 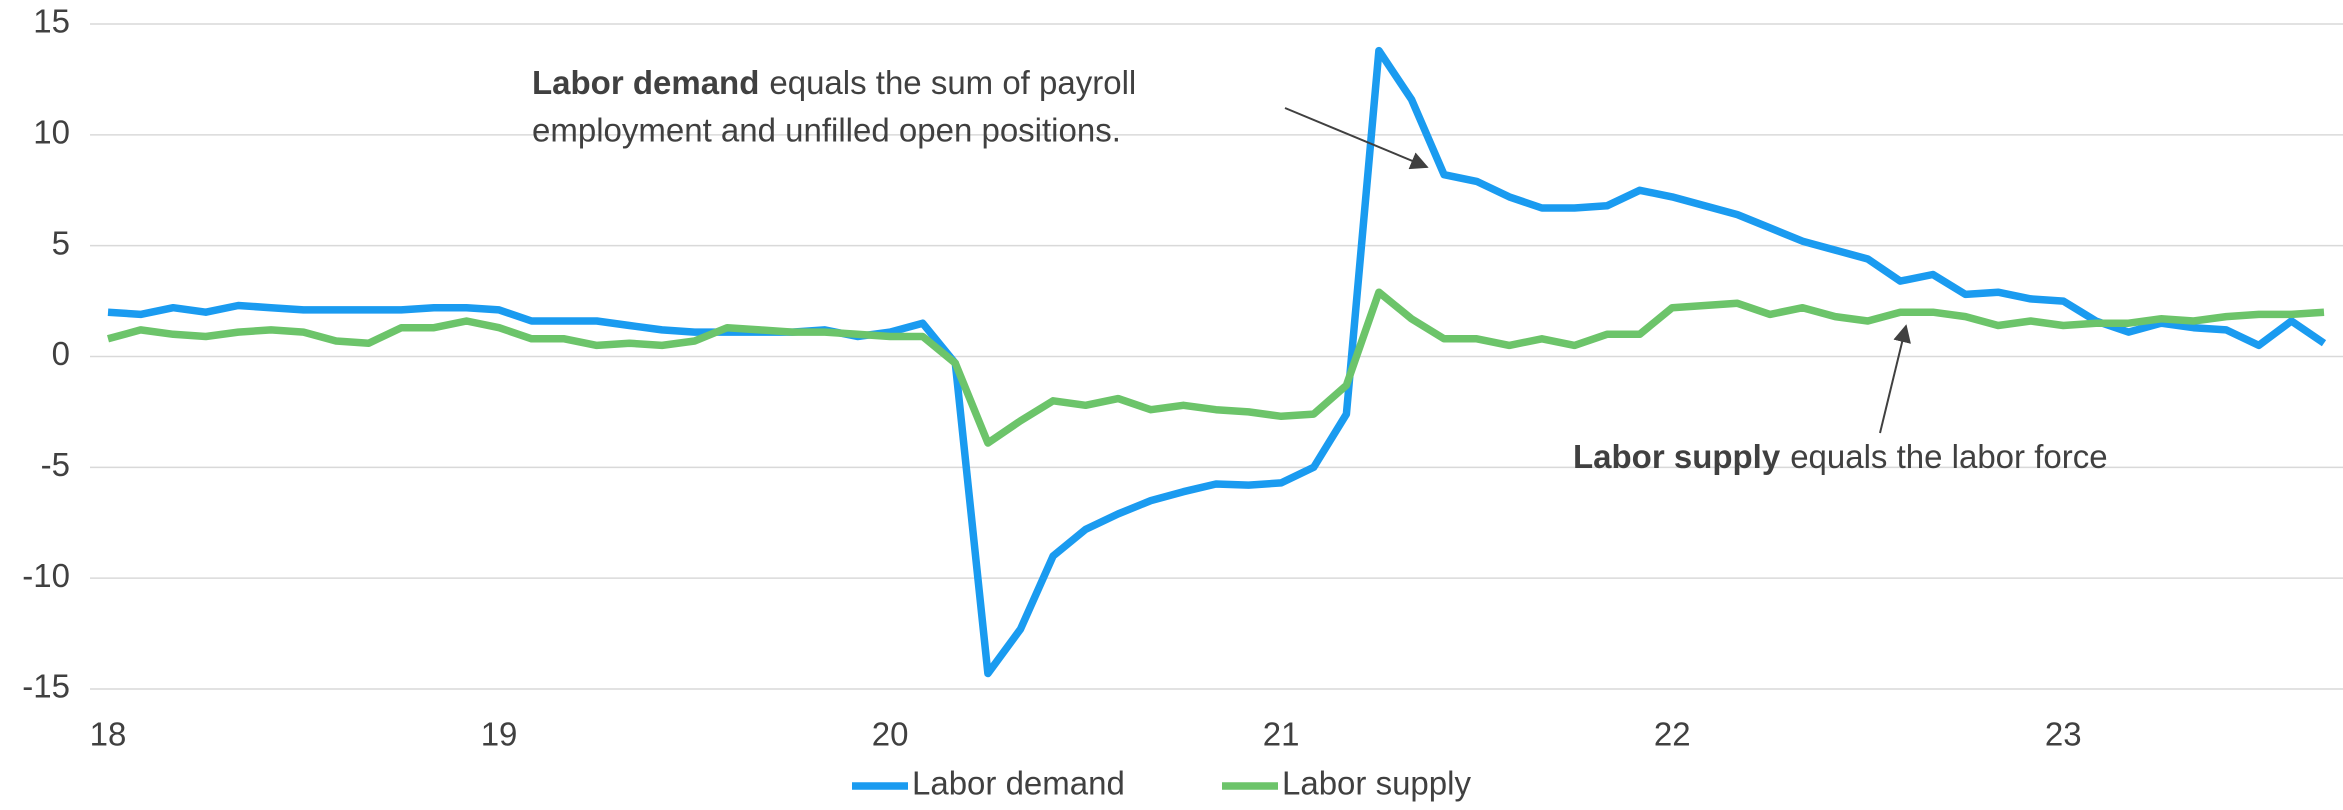 I want to click on annotation: Labor supply equals the labor force, so click(x=1840, y=456).